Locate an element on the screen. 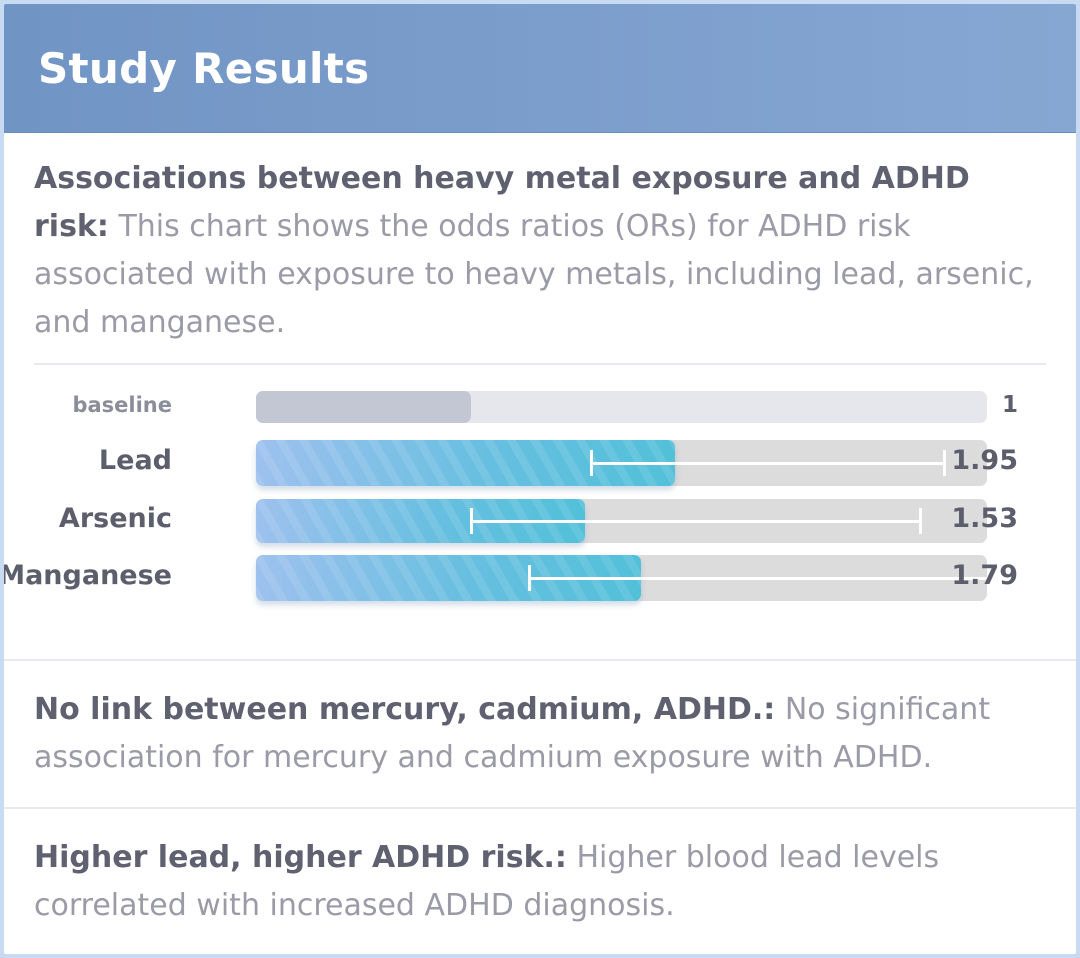 This screenshot has width=1080, height=958. error-cap-lead-high is located at coordinates (944, 463).